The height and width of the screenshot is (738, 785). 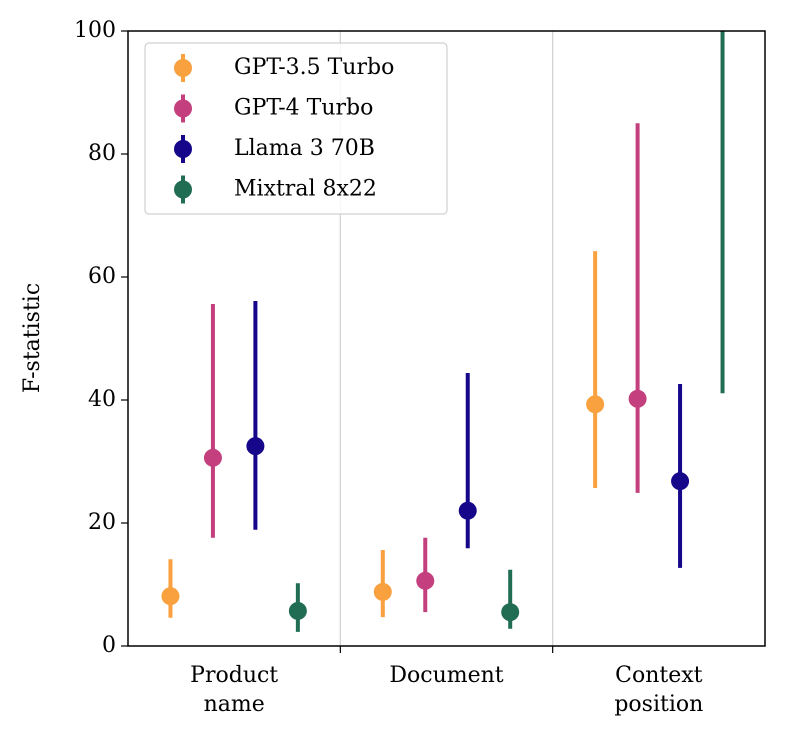 I want to click on y-tick-label: 20, so click(x=102, y=522).